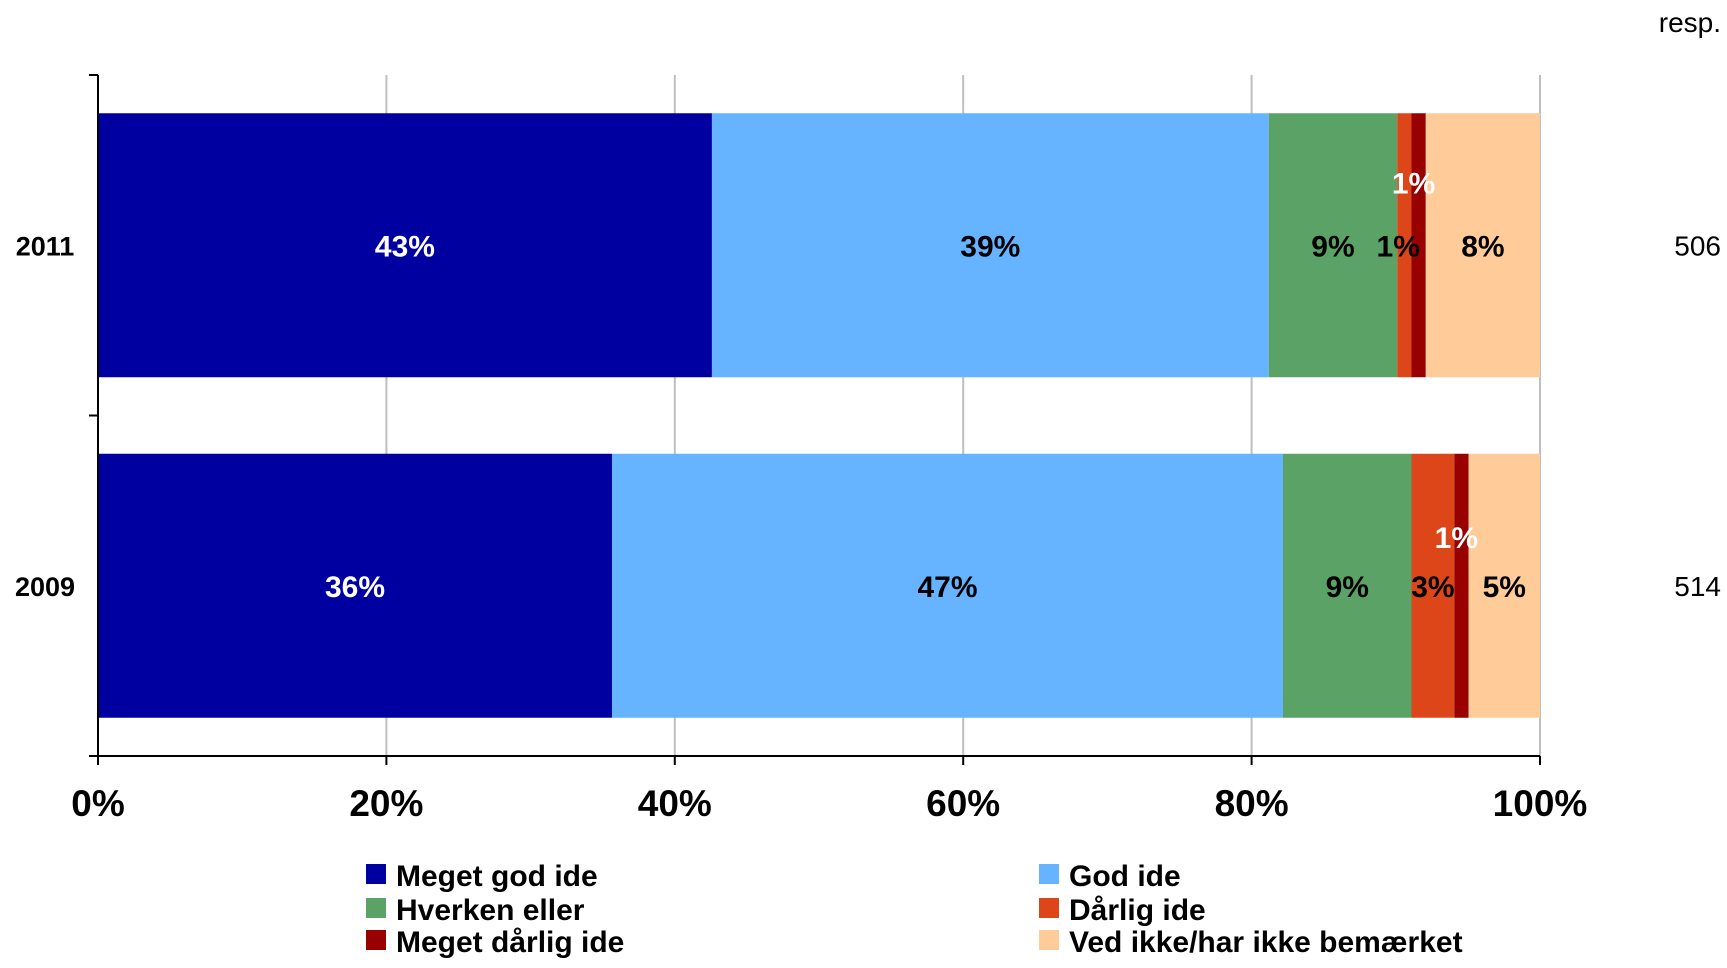  I want to click on data-label: 5%, so click(1504, 587).